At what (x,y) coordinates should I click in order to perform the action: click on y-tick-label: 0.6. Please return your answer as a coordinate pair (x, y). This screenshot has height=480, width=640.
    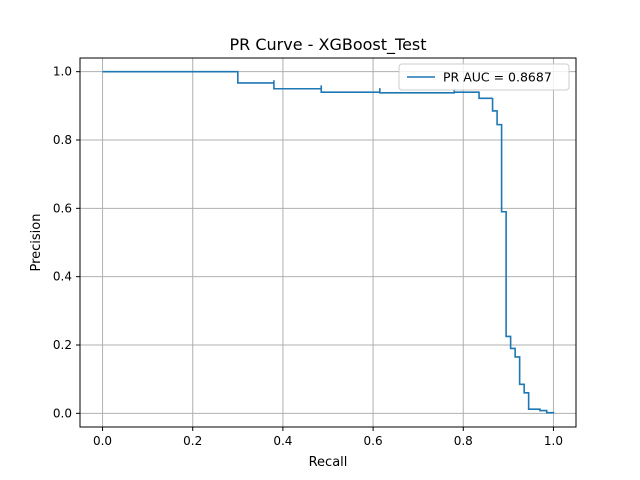
    Looking at the image, I should click on (62, 208).